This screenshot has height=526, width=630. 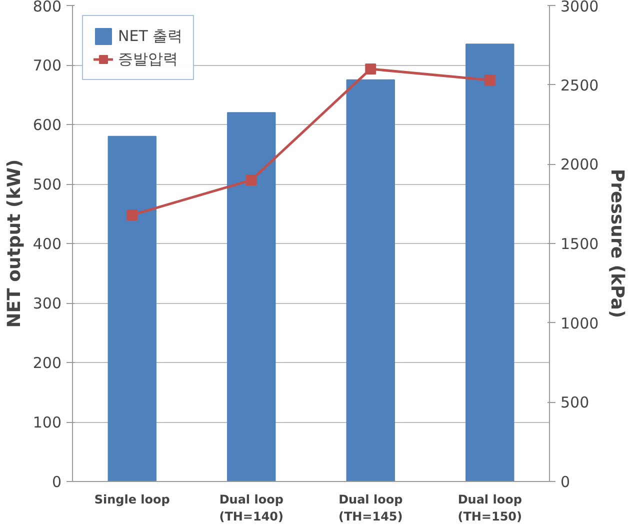 I want to click on y-tick-label: 0, so click(x=57, y=482).